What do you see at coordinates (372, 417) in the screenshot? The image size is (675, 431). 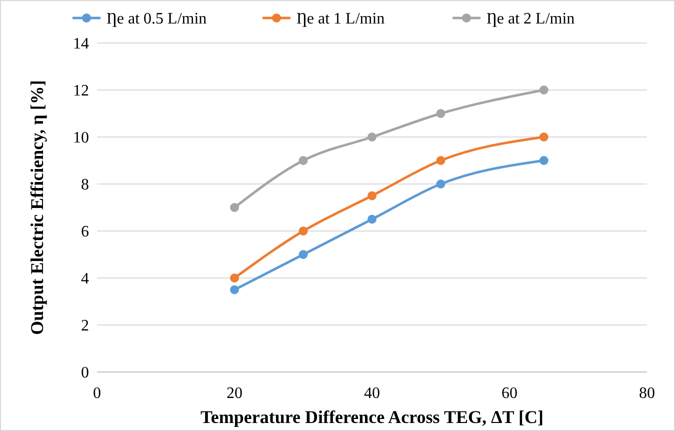 I see `x-axis-title: Temperature Difference Across TEG, ΔT [C]` at bounding box center [372, 417].